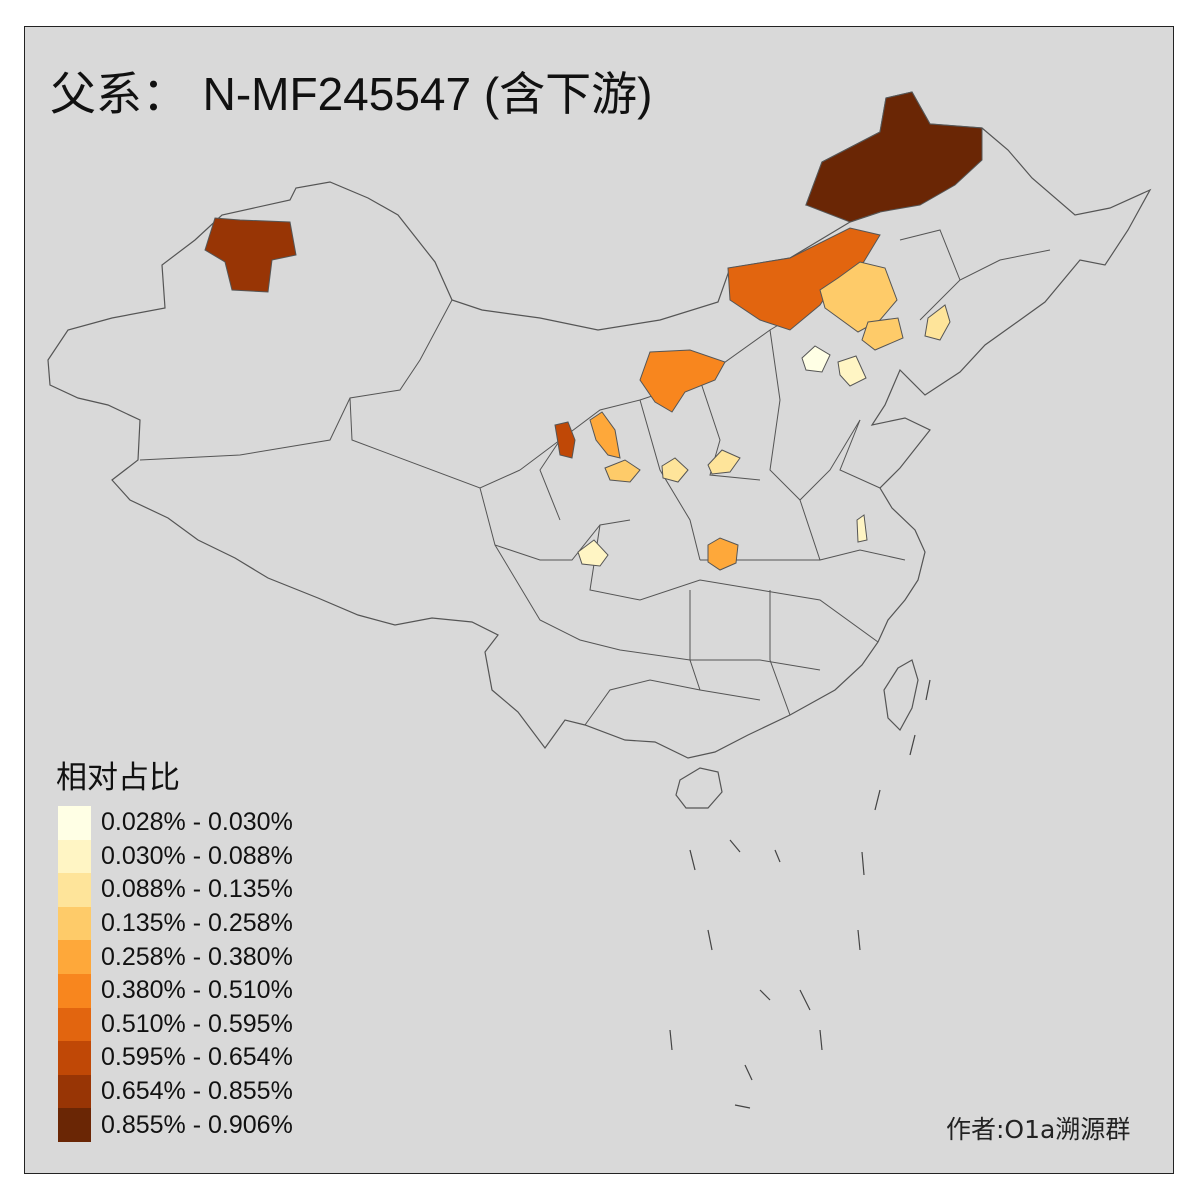 Image resolution: width=1200 pixels, height=1200 pixels. I want to click on legend-label: 0.258% - 0.380%, so click(197, 956).